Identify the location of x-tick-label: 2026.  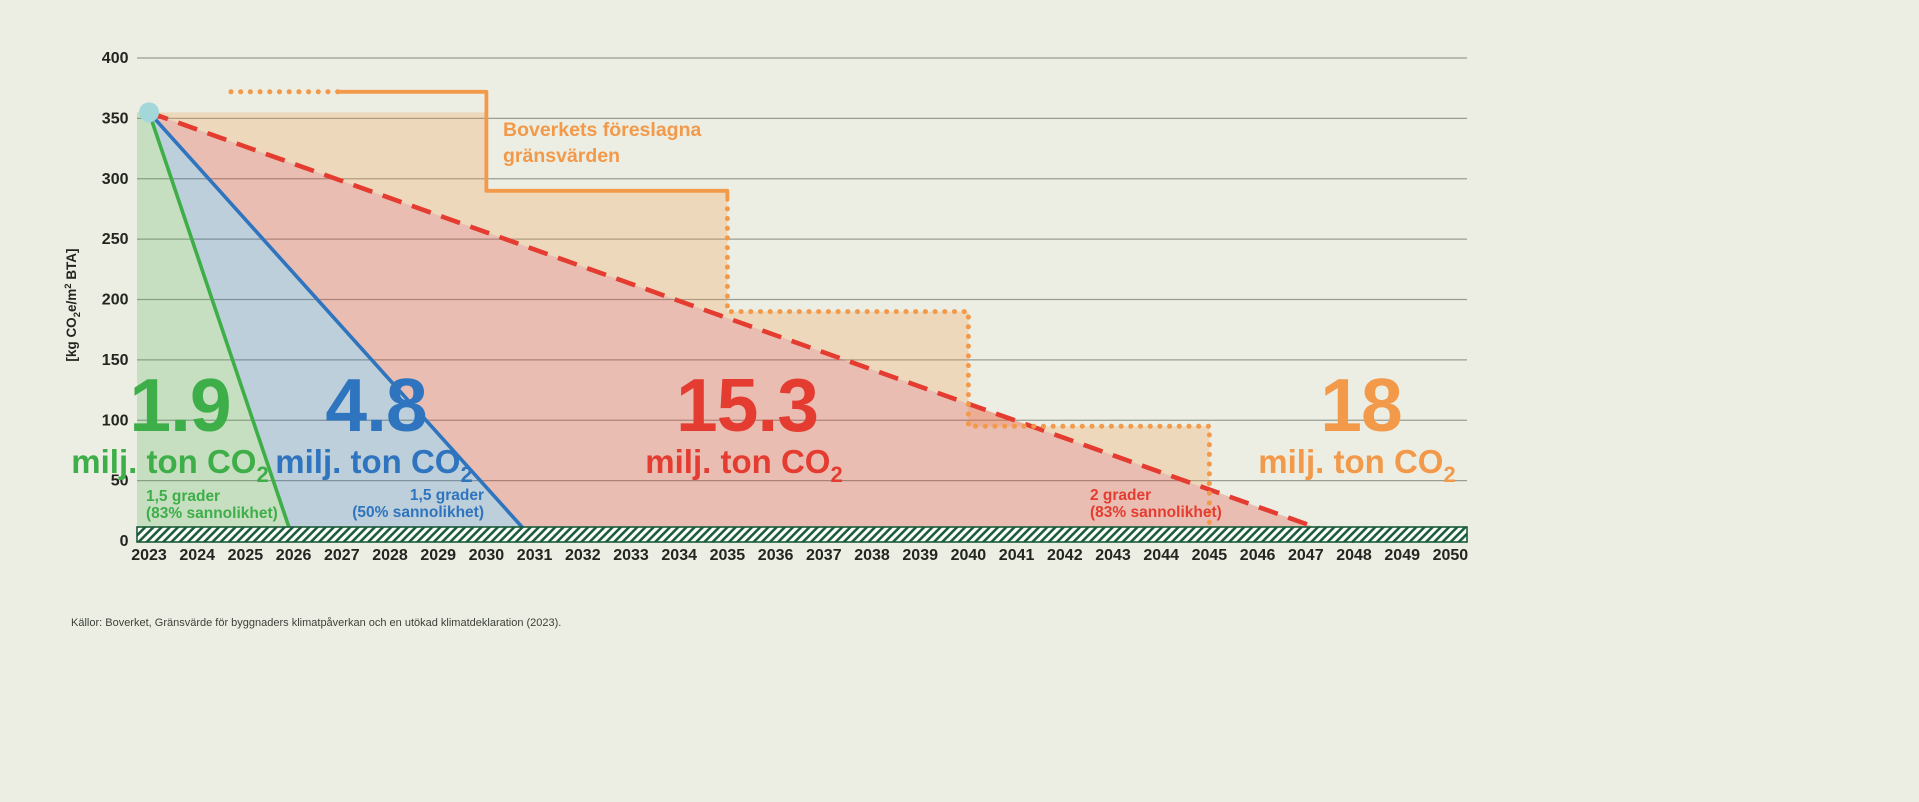
(294, 555).